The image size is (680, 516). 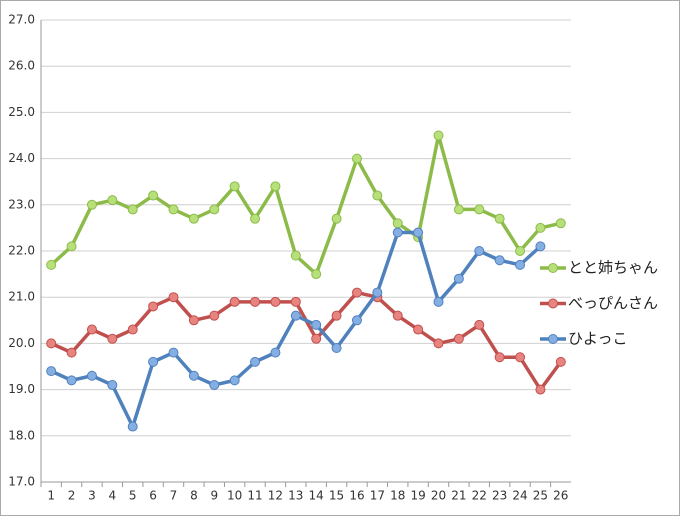 I want to click on x-tick-label: 20, so click(x=438, y=496).